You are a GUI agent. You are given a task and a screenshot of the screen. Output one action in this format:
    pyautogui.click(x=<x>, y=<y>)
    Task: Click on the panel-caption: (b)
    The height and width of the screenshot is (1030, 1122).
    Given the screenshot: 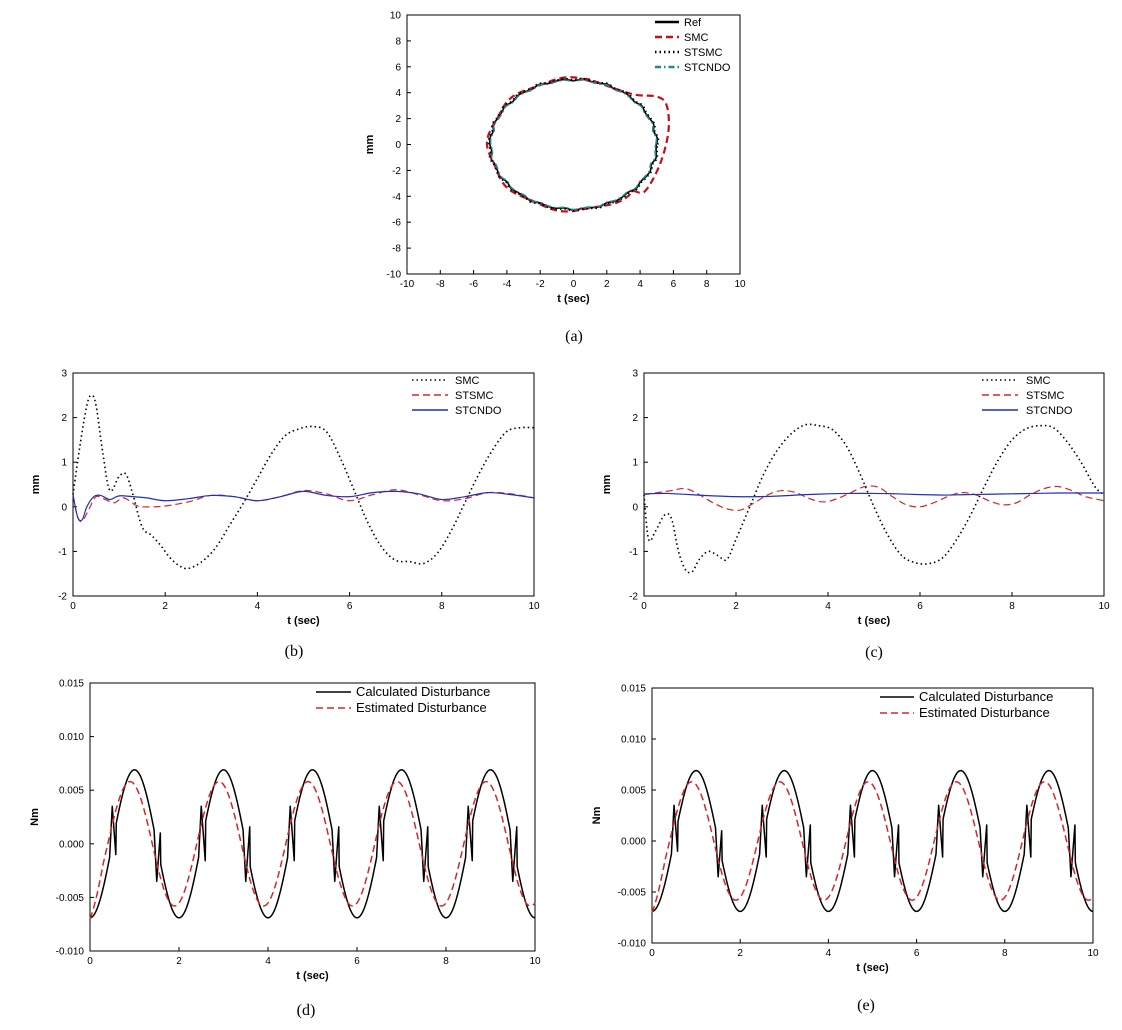 What is the action you would take?
    pyautogui.click(x=294, y=651)
    